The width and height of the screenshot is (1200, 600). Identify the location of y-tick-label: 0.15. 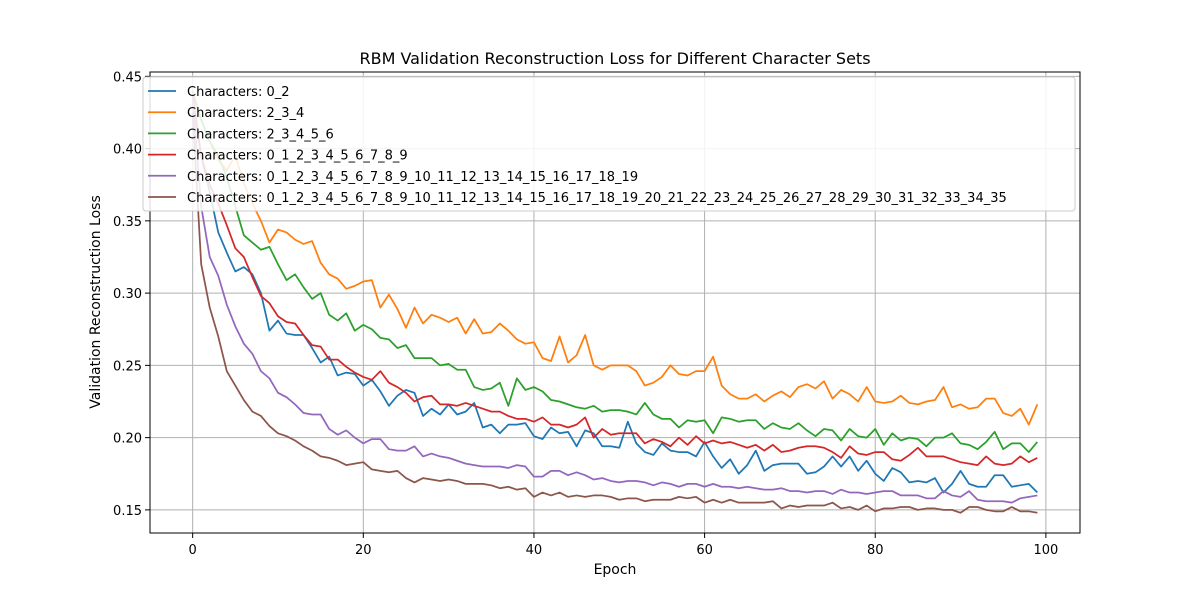
(127, 511).